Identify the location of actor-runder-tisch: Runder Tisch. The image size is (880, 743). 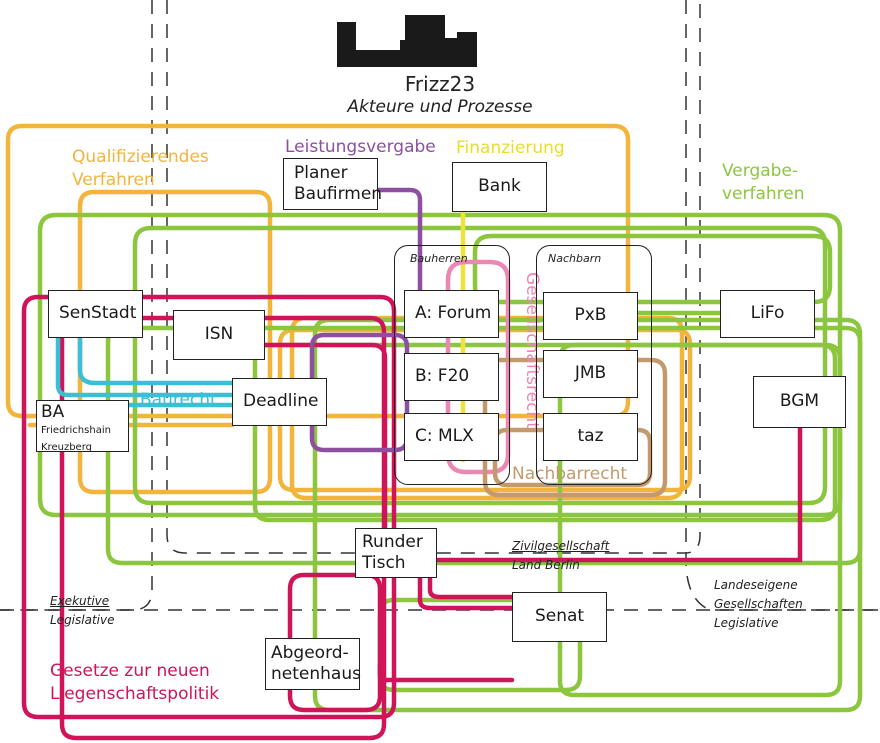
(396, 553).